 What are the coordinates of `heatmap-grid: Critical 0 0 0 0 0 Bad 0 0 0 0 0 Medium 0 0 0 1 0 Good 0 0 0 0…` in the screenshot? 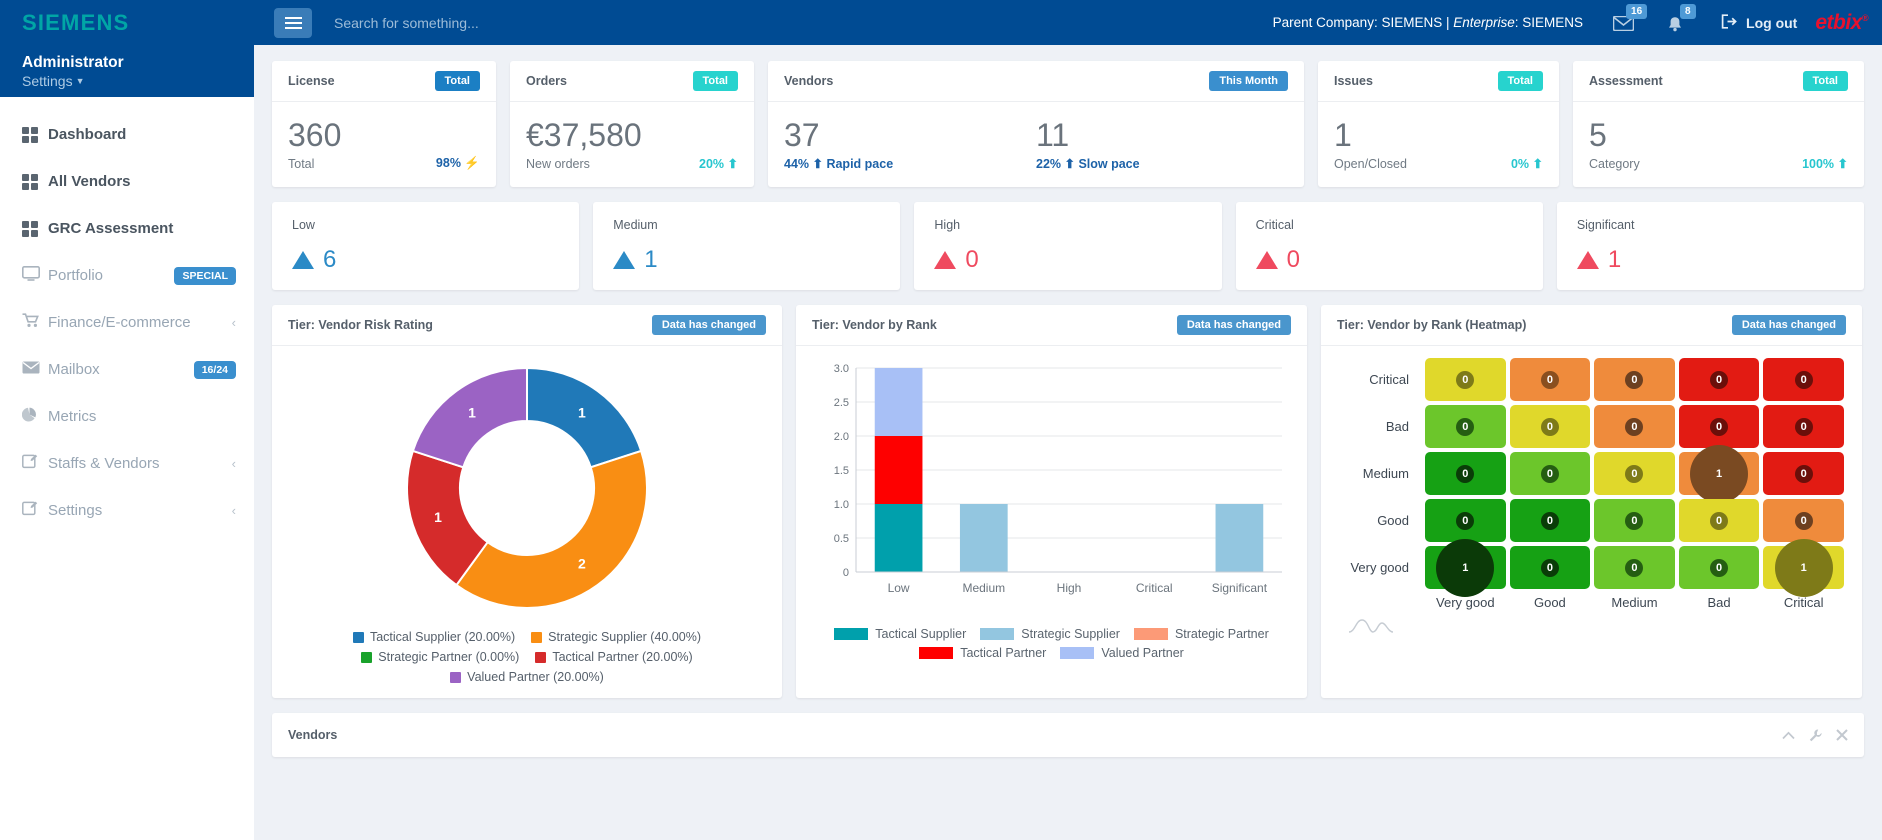 It's located at (1591, 471).